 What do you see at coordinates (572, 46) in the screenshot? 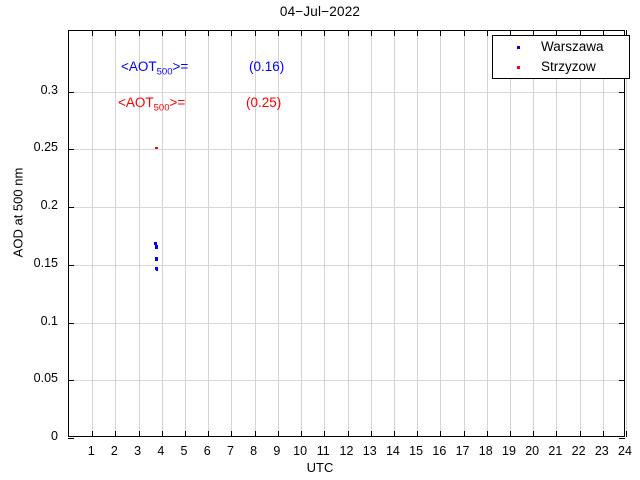
I see `legend-label: Warszawa` at bounding box center [572, 46].